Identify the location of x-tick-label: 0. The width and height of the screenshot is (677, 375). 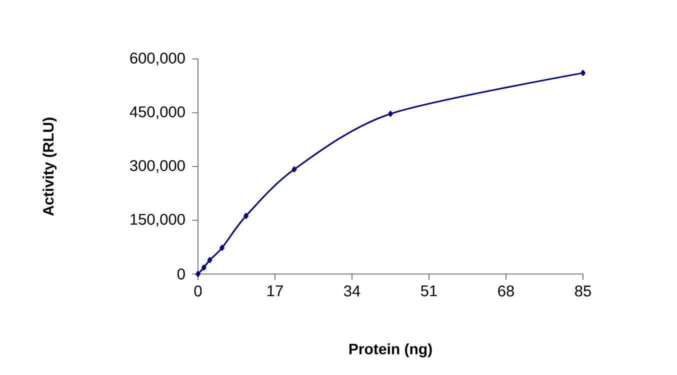
(198, 291).